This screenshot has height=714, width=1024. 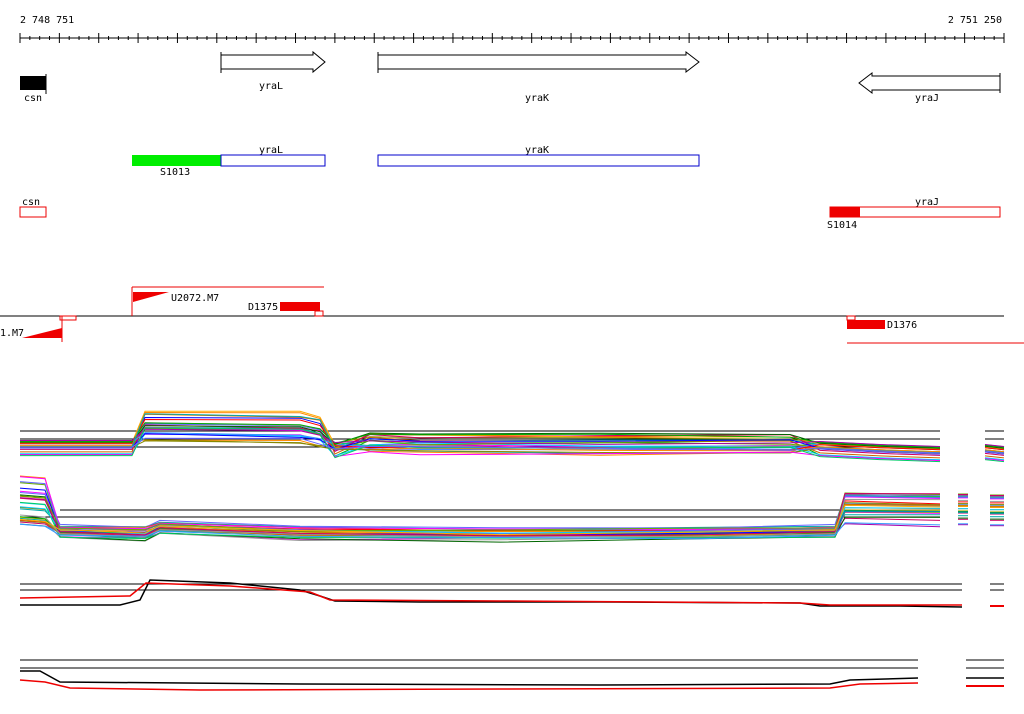 What do you see at coordinates (175, 172) in the screenshot?
I see `segment-label-S1013: S1013` at bounding box center [175, 172].